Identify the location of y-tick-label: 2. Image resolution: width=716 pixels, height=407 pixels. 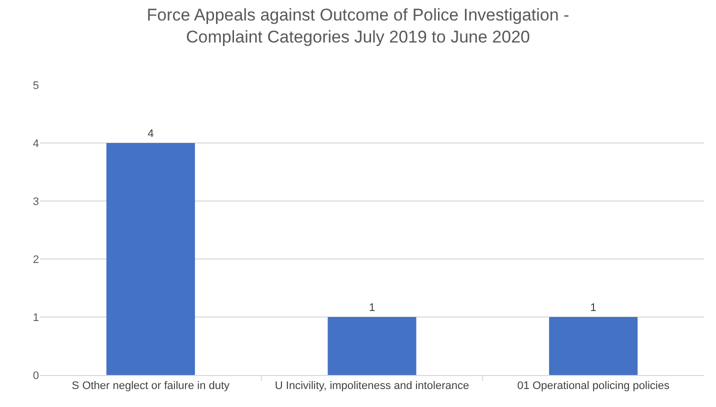
(35, 260).